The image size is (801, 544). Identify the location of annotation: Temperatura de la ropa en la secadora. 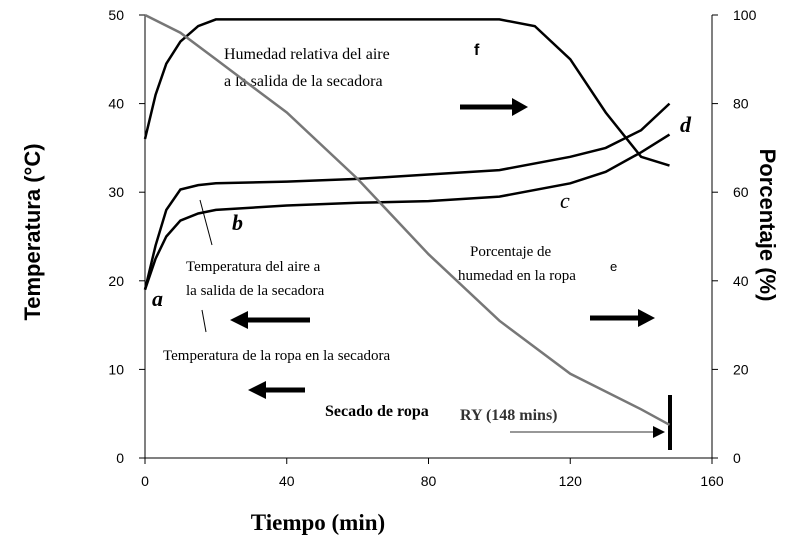
(276, 356).